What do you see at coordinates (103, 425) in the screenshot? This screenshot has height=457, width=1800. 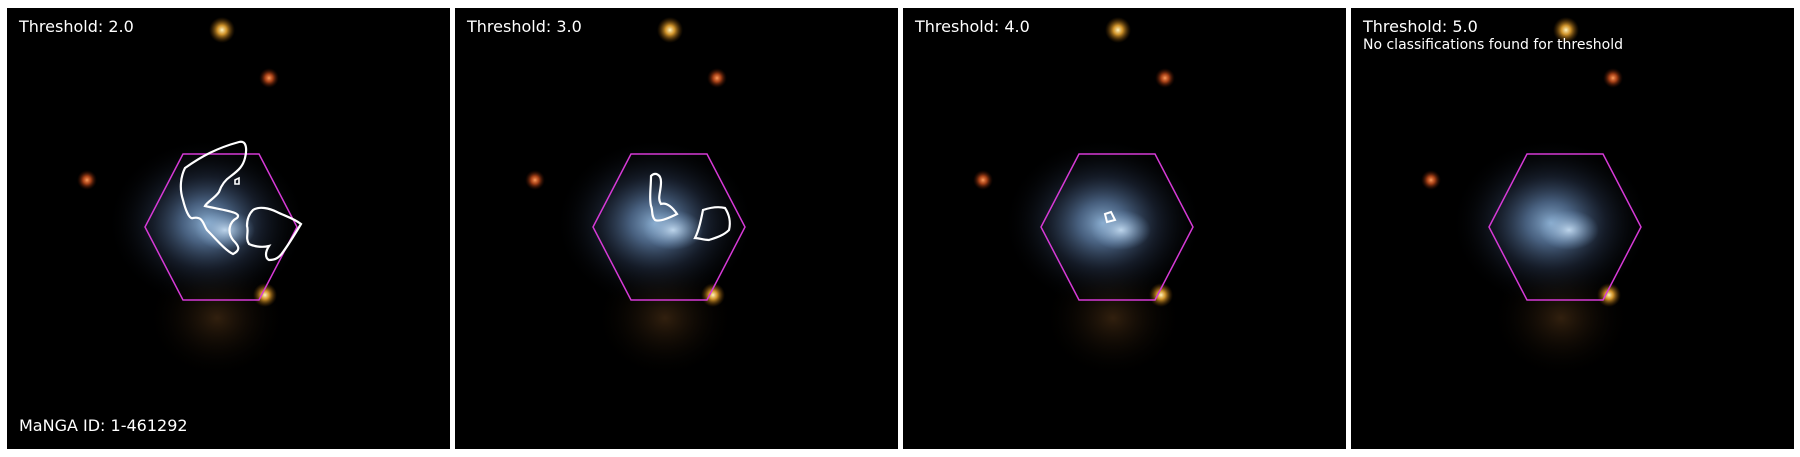 I see `manga-id-label: MaNGA ID: 1-461292` at bounding box center [103, 425].